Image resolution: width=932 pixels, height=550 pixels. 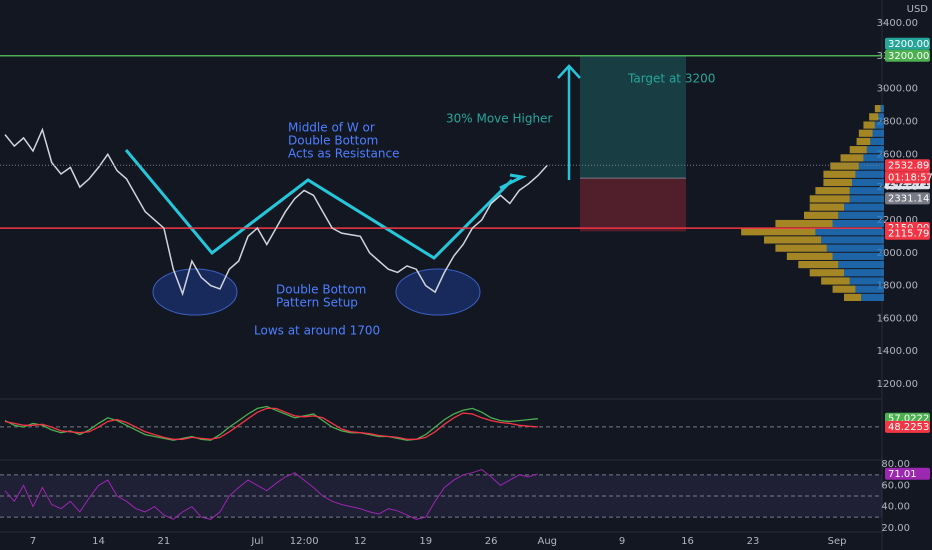 I want to click on y-tick-label: 40.00, so click(x=895, y=507).